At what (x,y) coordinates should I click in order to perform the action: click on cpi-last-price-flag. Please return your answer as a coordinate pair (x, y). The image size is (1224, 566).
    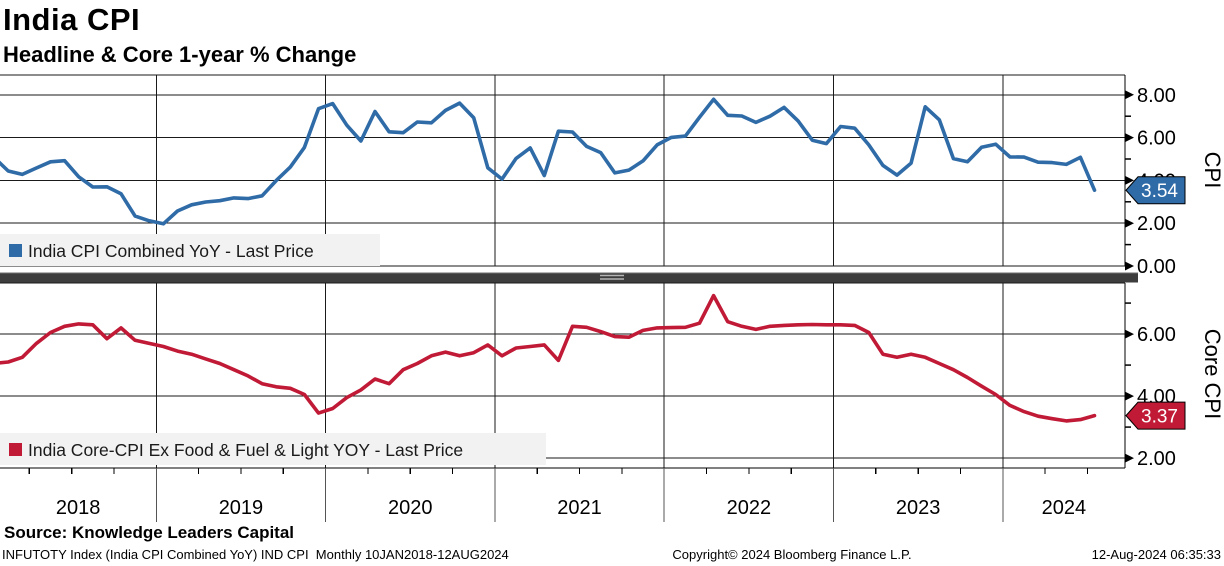
    Looking at the image, I should click on (1155, 190).